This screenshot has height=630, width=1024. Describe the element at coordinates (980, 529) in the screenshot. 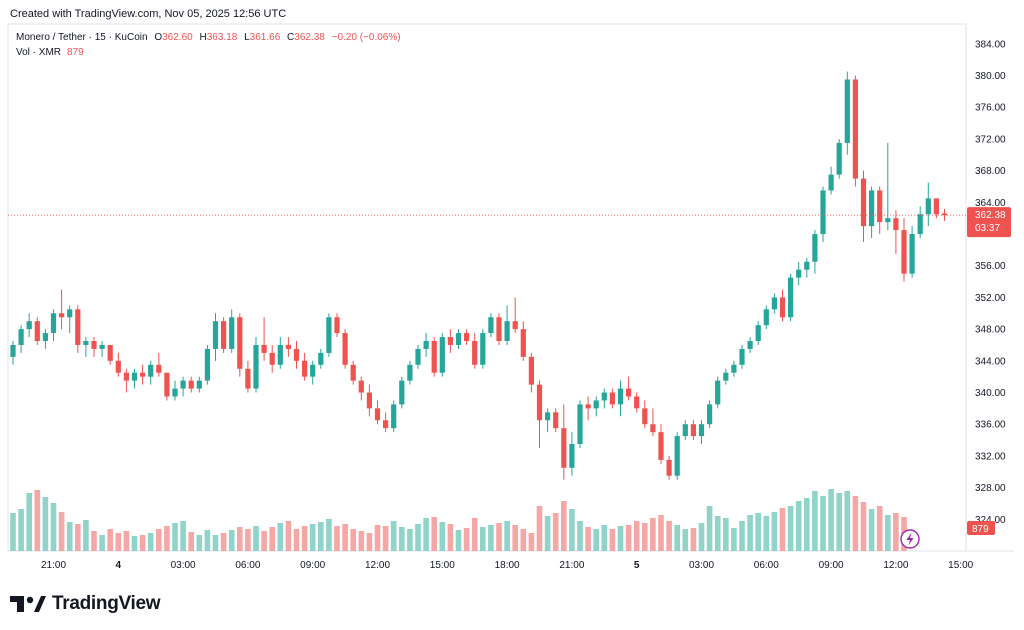

I see `volume-tag-value: 879` at that location.